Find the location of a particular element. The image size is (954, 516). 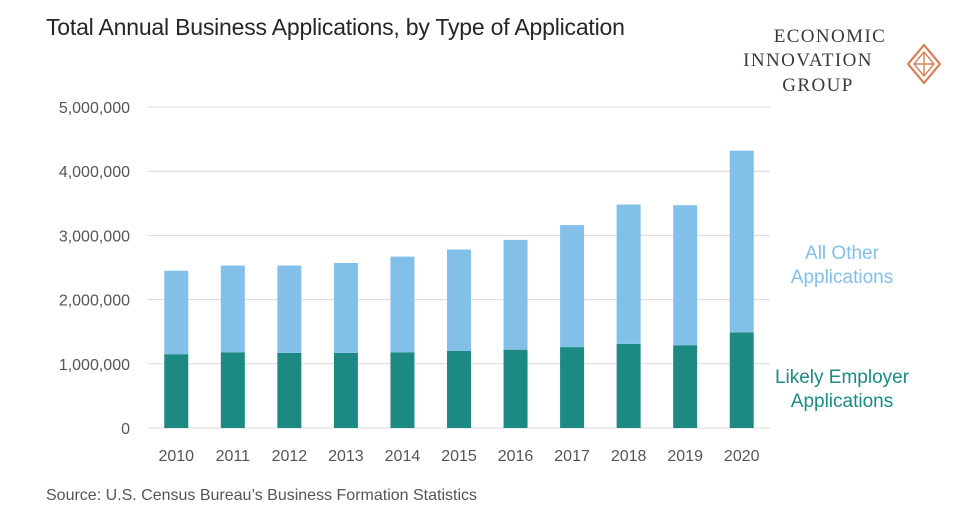

y-tick-label: 3,000,000 is located at coordinates (94, 236).